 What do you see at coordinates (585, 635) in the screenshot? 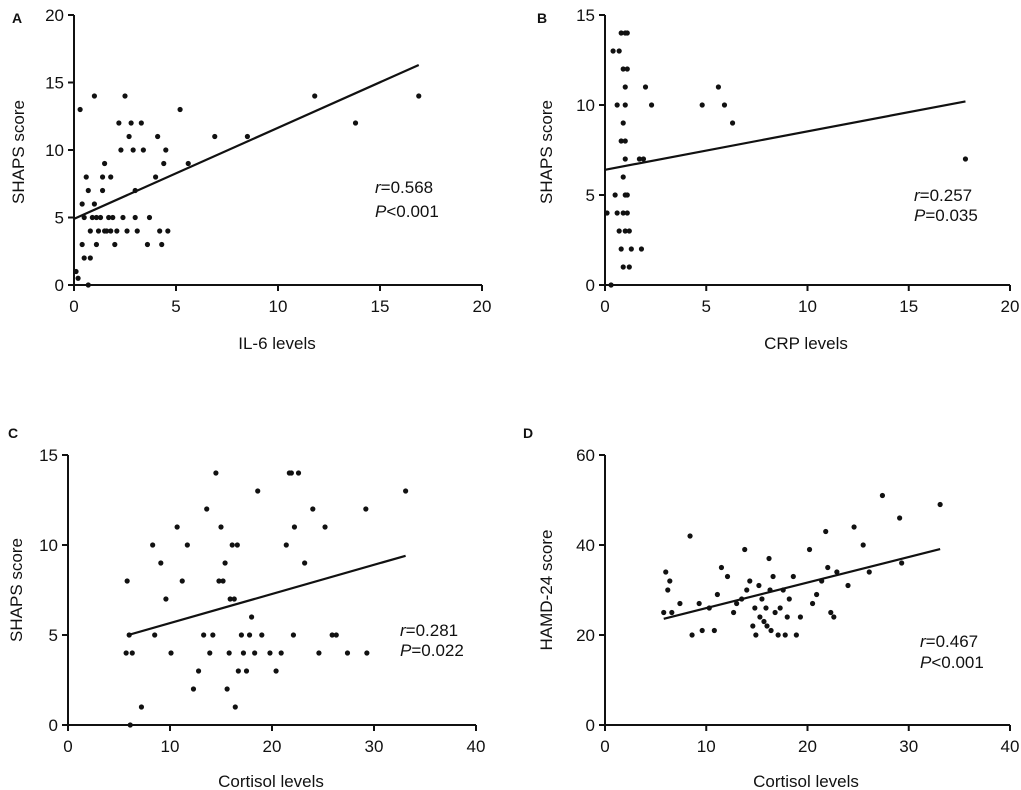
I see `y-tick-label: 20` at bounding box center [585, 635].